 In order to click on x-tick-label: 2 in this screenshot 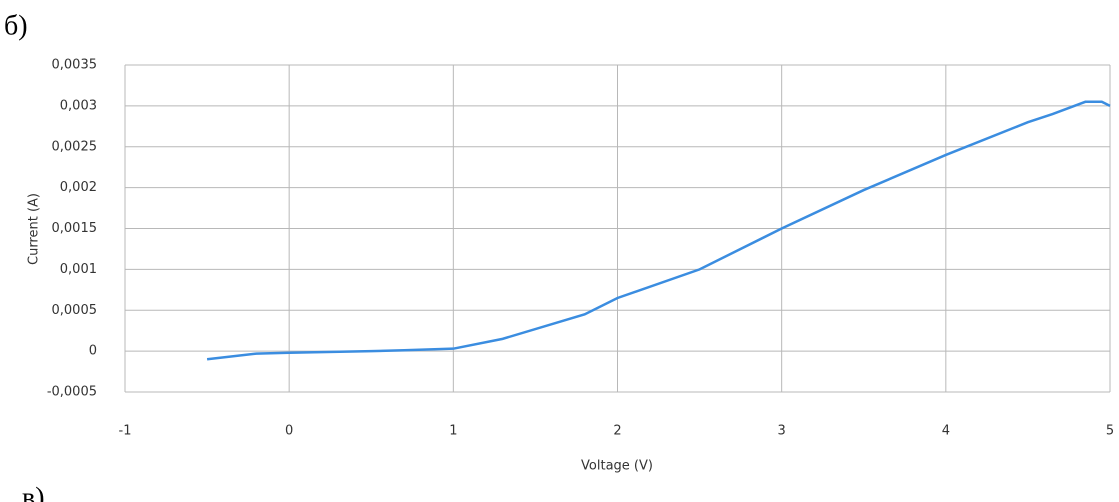, I will do `click(617, 431)`.